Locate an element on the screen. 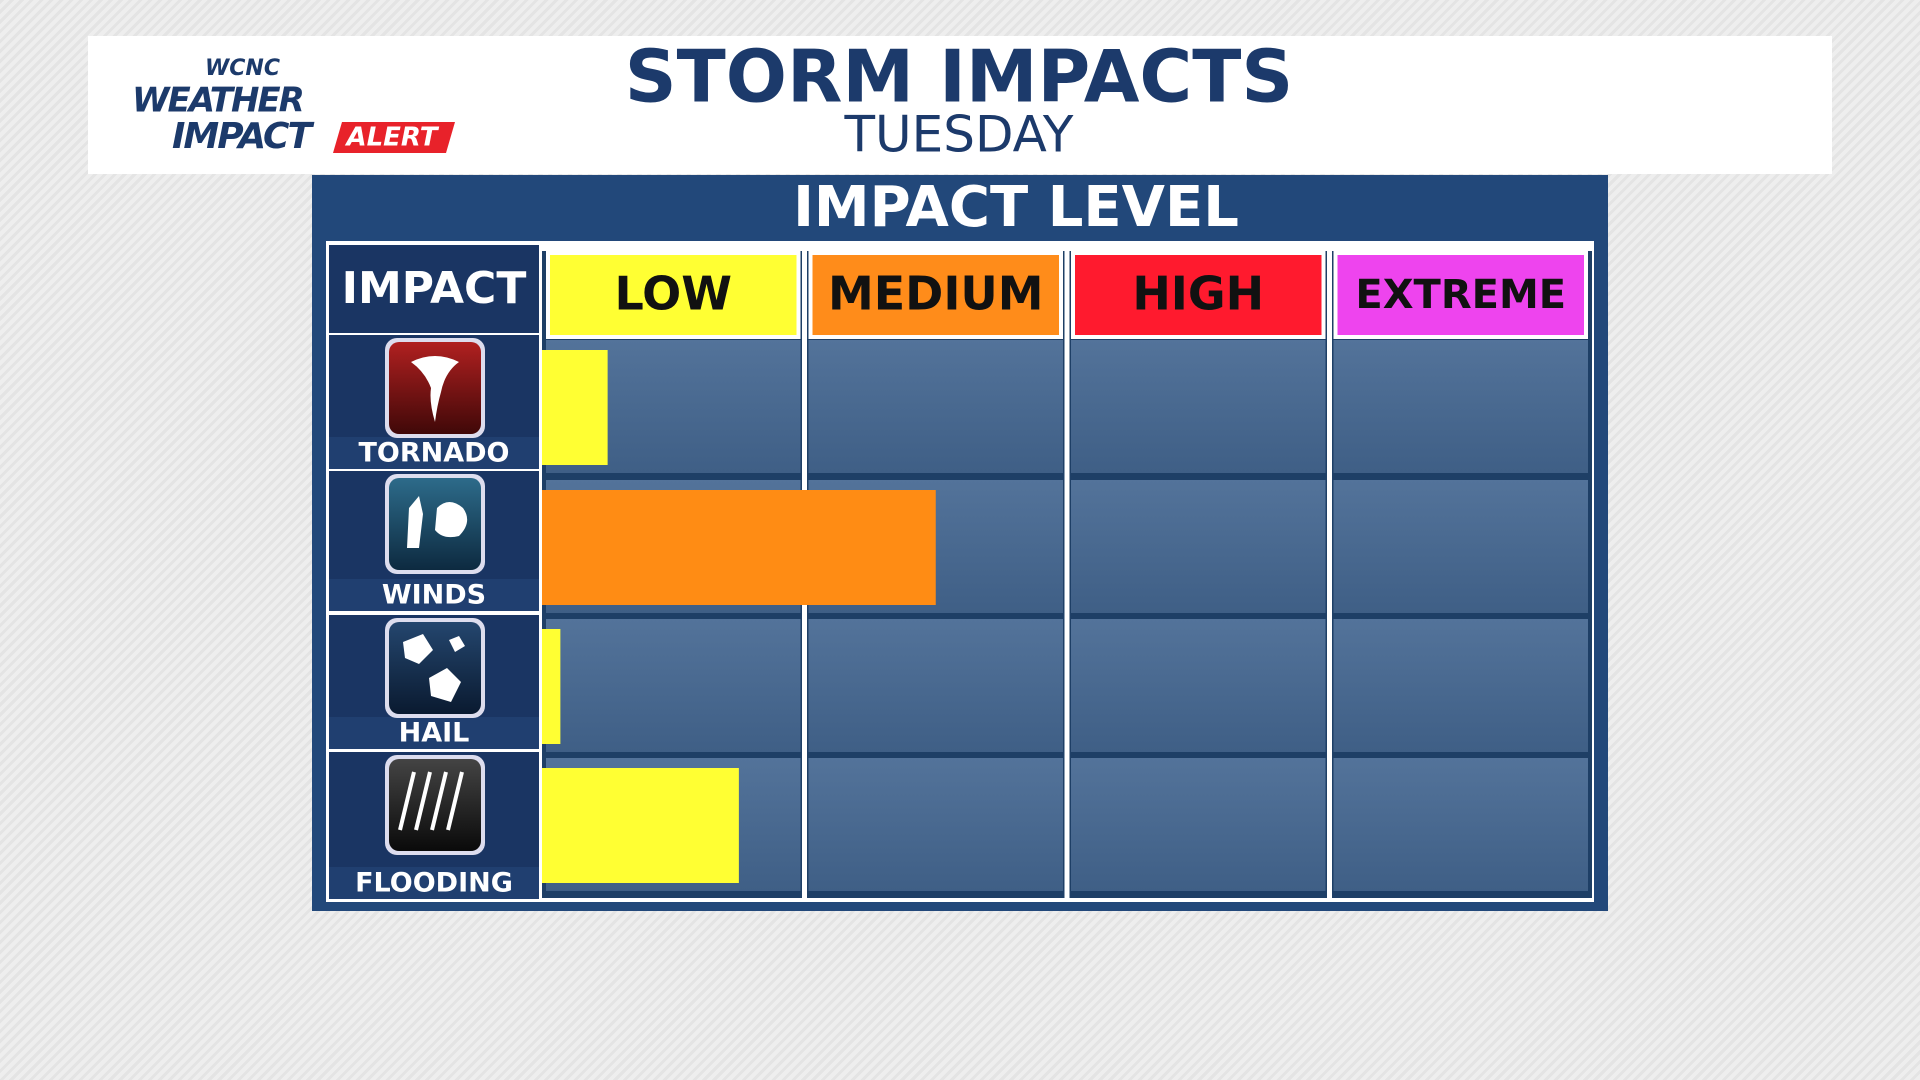 Image resolution: width=1920 pixels, height=1080 pixels. logo-line1: WEATHER is located at coordinates (217, 101).